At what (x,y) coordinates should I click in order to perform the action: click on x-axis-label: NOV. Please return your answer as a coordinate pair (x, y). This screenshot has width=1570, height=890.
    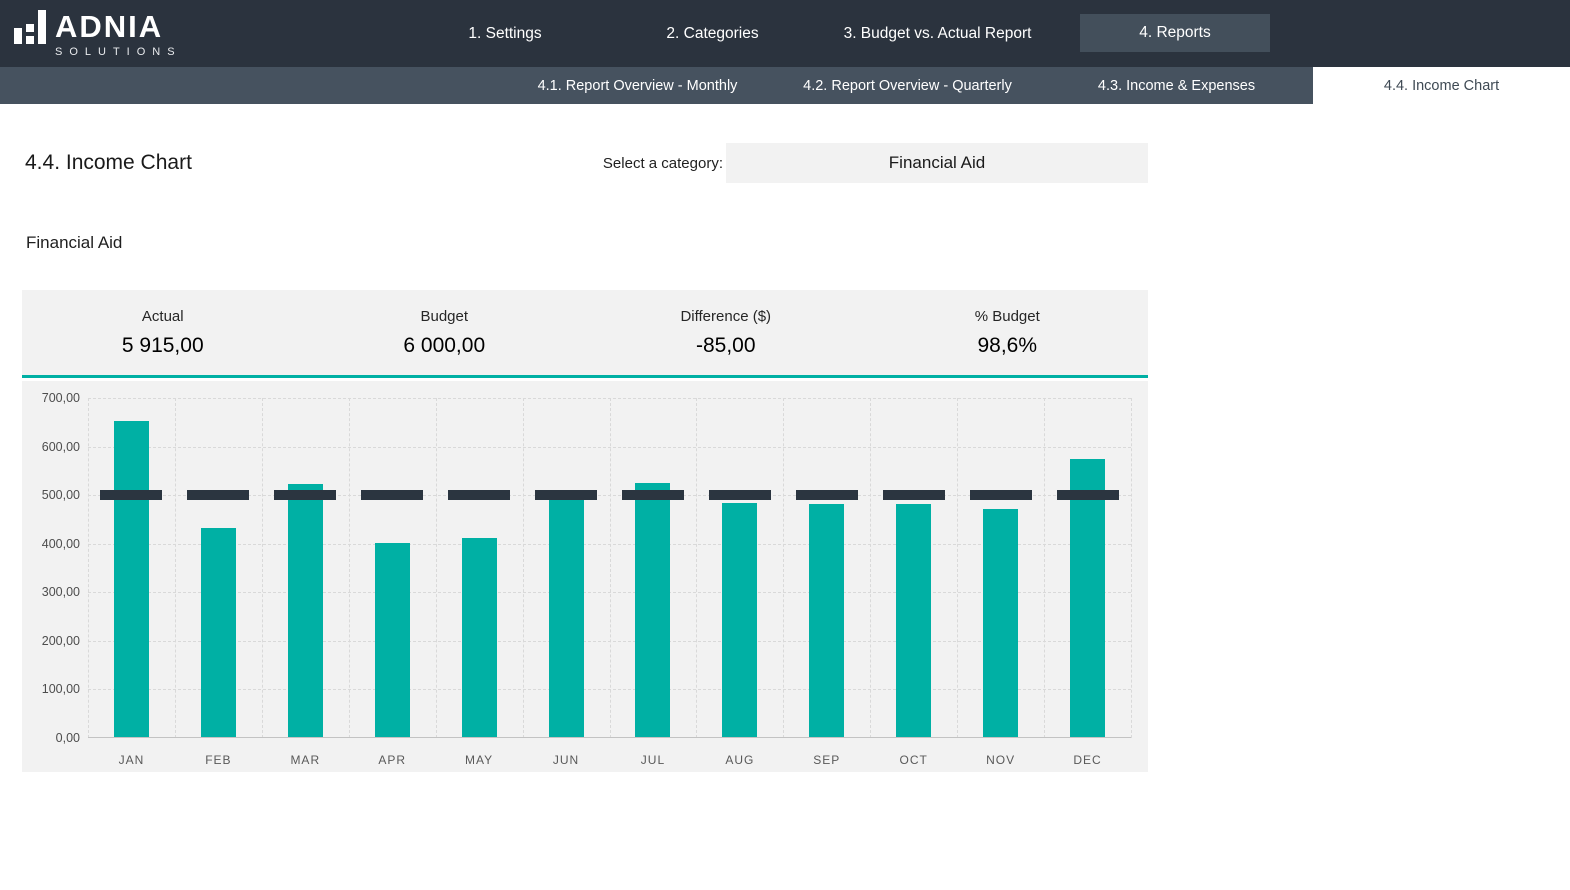
    Looking at the image, I should click on (1001, 760).